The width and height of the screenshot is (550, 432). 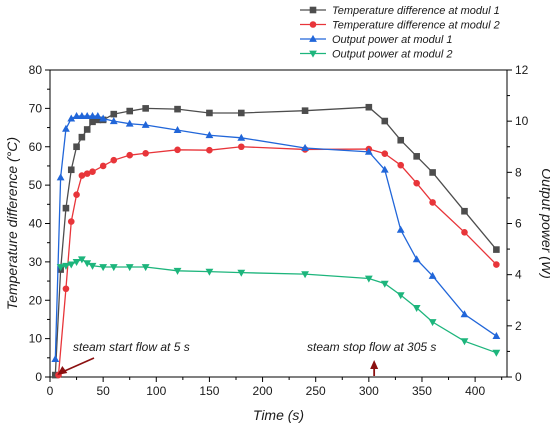 What do you see at coordinates (36, 339) in the screenshot?
I see `y-left-tick-label: 10` at bounding box center [36, 339].